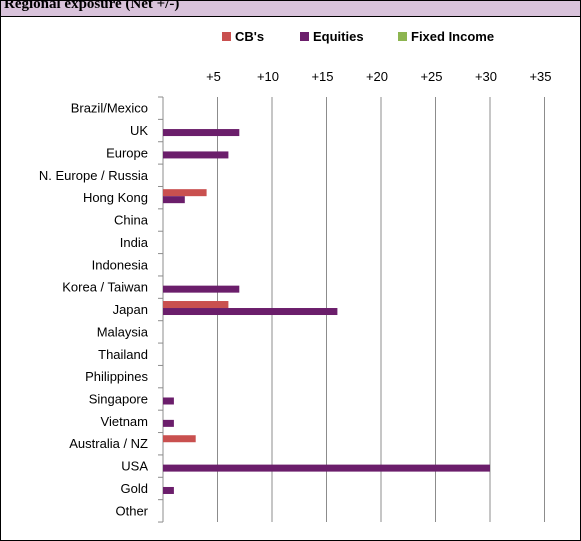 Image resolution: width=581 pixels, height=541 pixels. I want to click on header-title: Regional exposure (Net +/-), so click(92, 6).